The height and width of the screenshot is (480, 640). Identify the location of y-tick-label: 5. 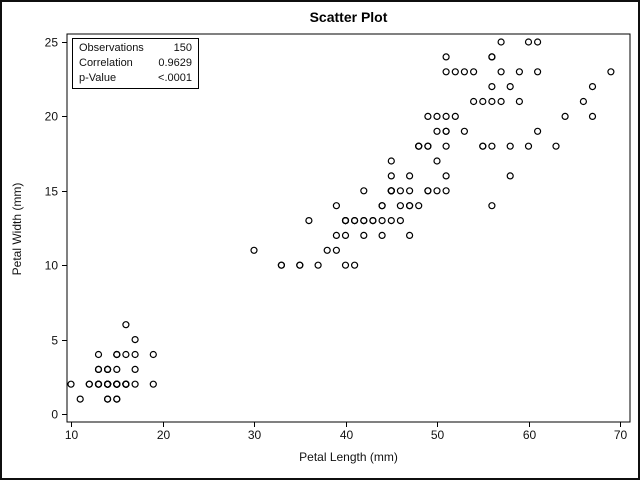
(54, 341).